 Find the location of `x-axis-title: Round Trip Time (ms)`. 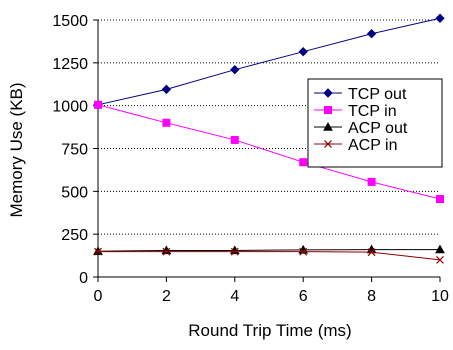

x-axis-title: Round Trip Time (ms) is located at coordinates (269, 330).